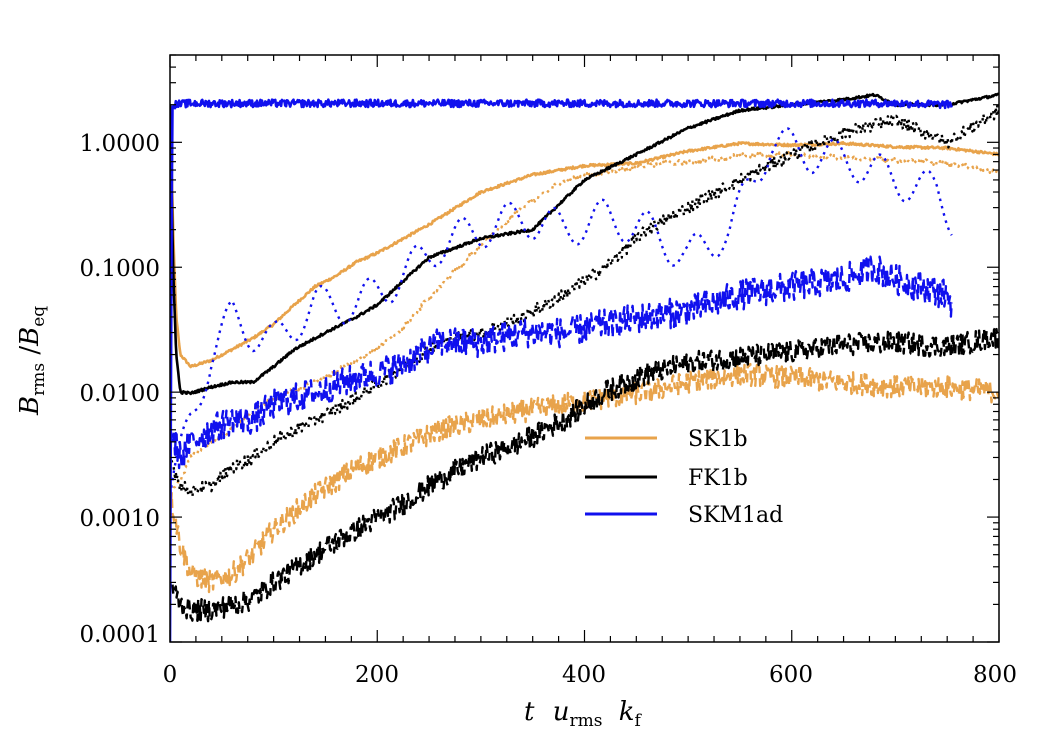  What do you see at coordinates (718, 478) in the screenshot?
I see `legend-label-fk1b: FK1b` at bounding box center [718, 478].